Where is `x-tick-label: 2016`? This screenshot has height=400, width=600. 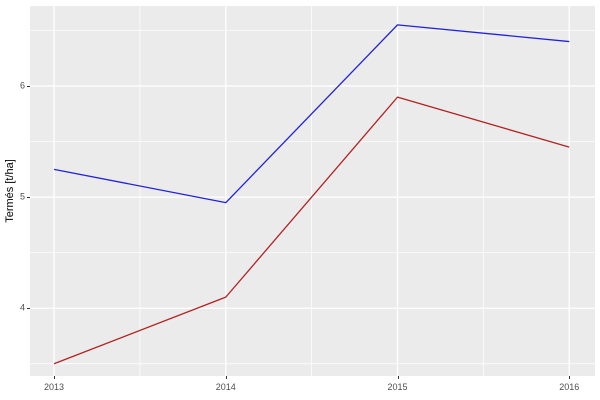 x-tick-label: 2016 is located at coordinates (569, 387).